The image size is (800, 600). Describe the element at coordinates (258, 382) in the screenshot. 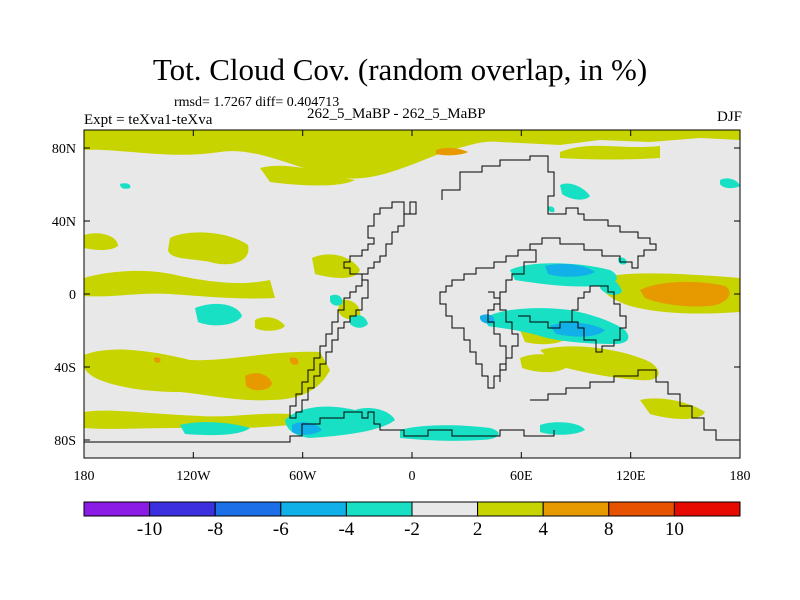

I see `spac-orange` at that location.